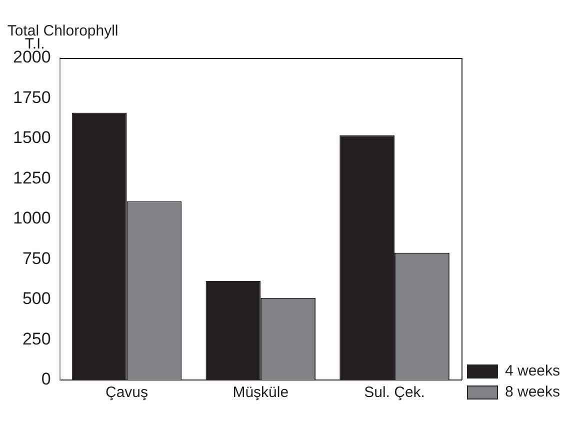 This screenshot has height=426, width=576. Describe the element at coordinates (532, 392) in the screenshot. I see `legend-label: 8 weeks` at that location.